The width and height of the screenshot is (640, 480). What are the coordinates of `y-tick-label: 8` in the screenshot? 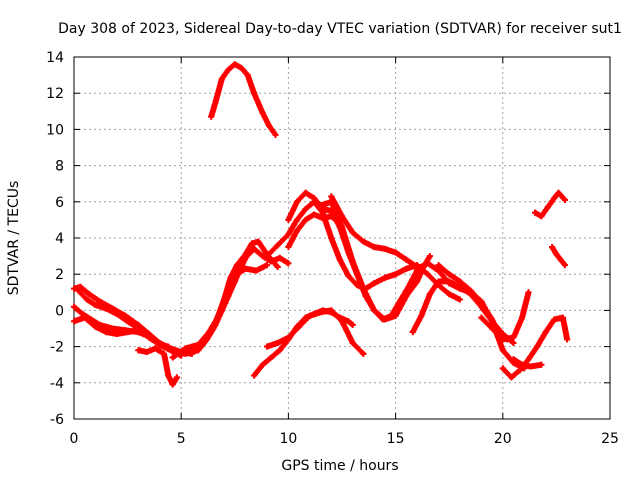 It's located at (59, 167).